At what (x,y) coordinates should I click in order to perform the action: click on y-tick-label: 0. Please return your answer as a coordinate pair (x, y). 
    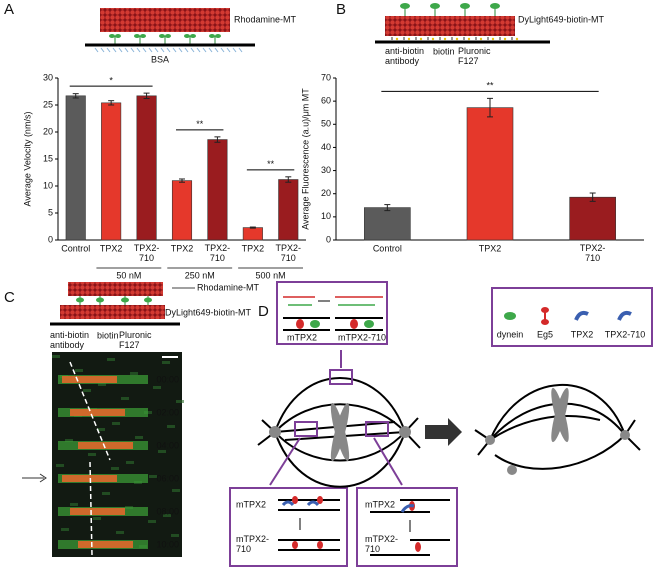
    Looking at the image, I should click on (328, 239).